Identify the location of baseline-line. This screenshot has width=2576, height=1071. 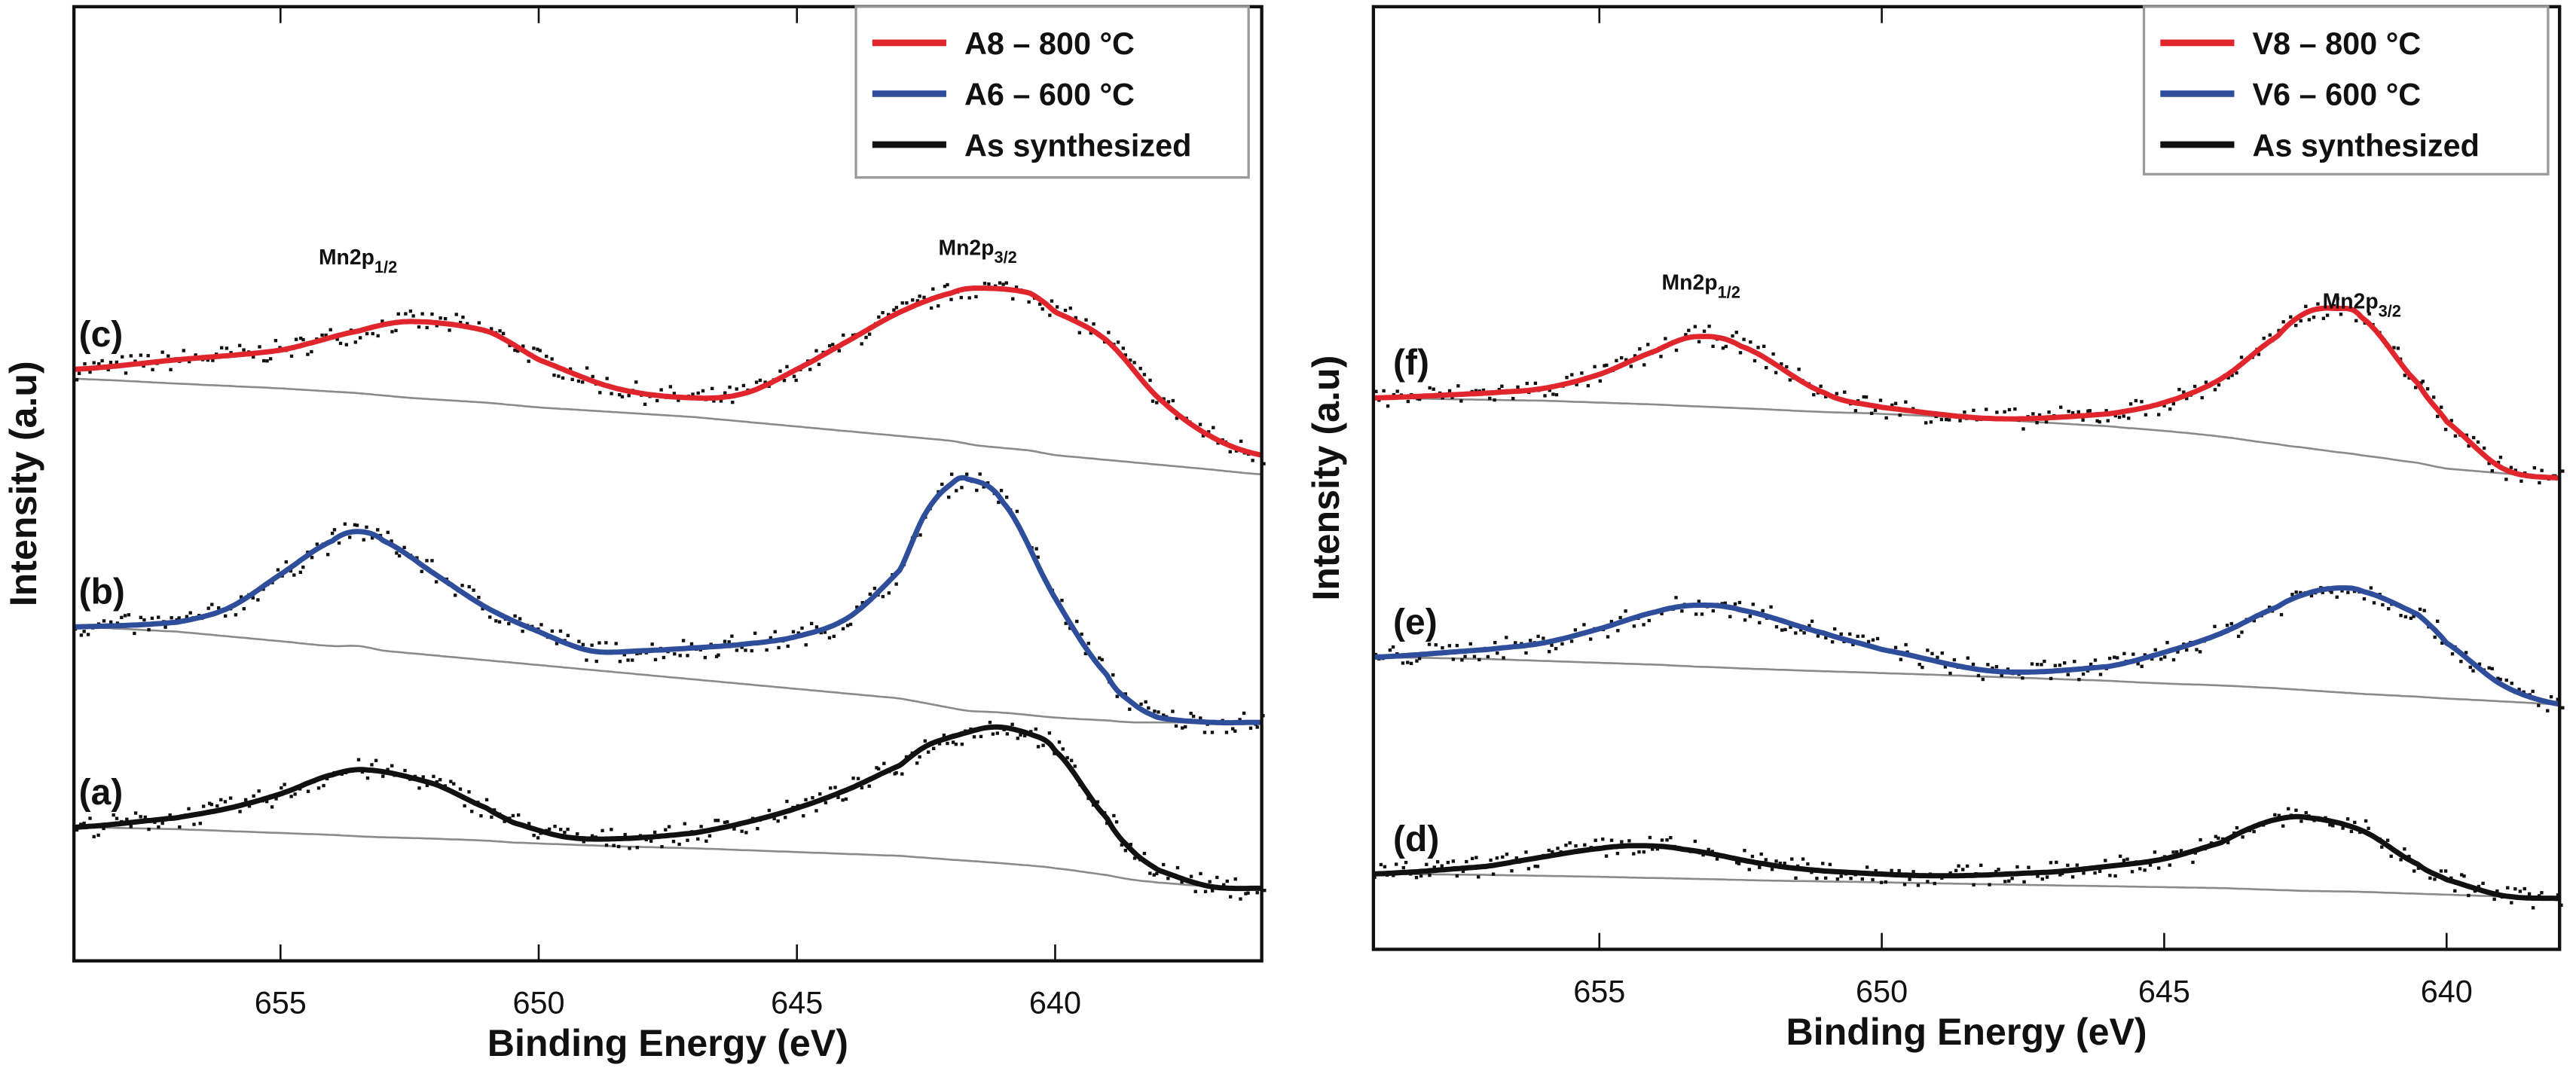
(668, 674).